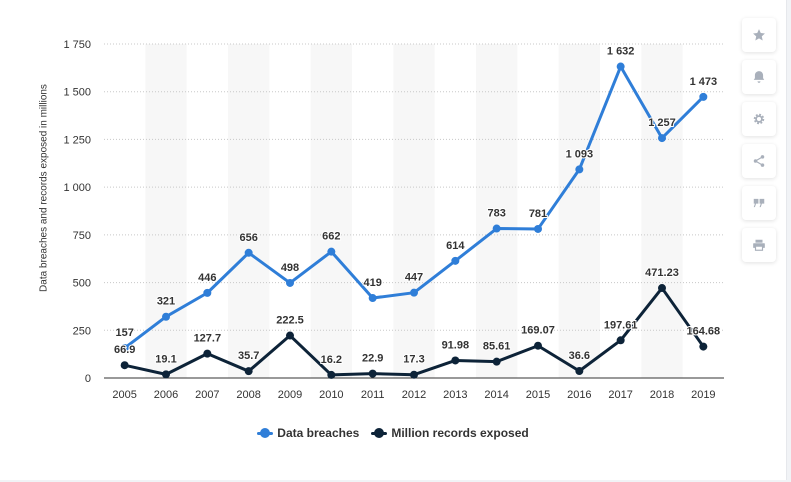 Image resolution: width=791 pixels, height=482 pixels. I want to click on x-tick-label: 2015, so click(538, 395).